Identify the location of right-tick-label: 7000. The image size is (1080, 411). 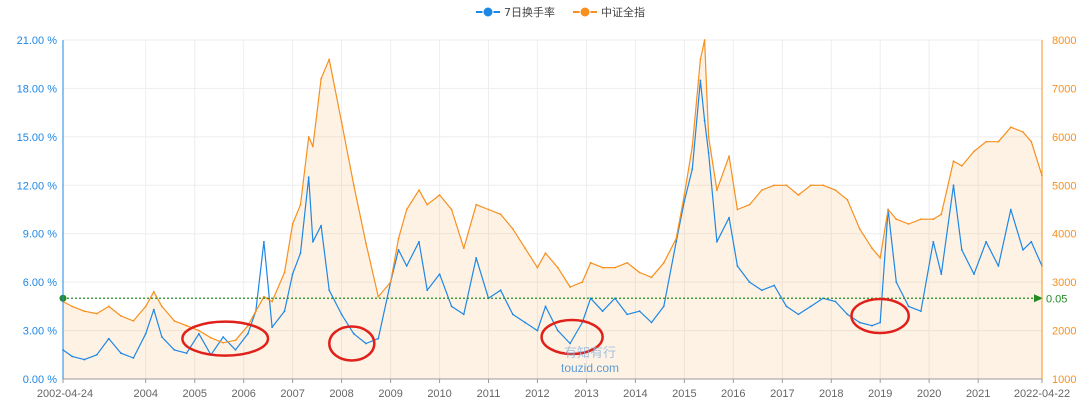
(1064, 89).